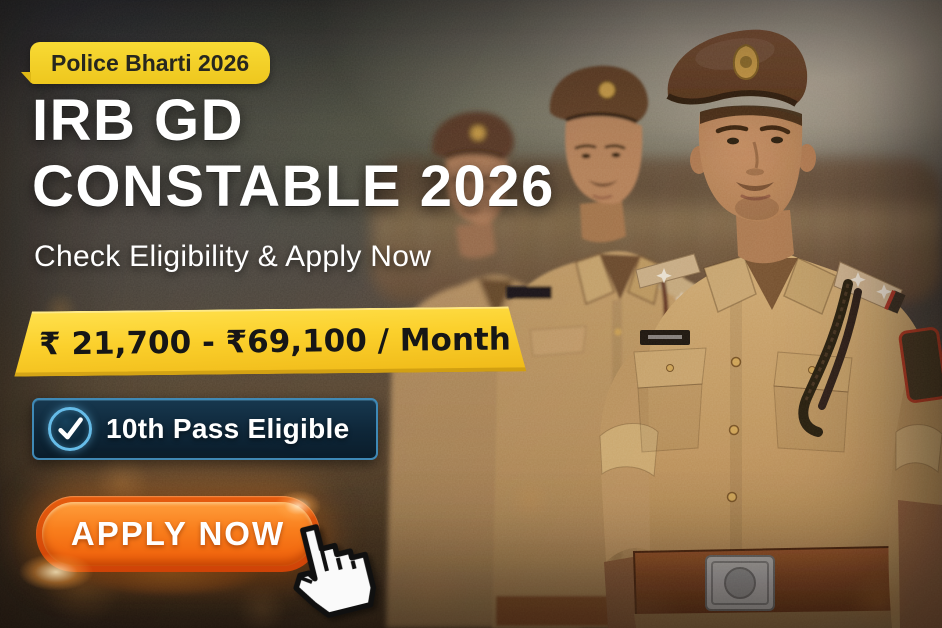 Image resolution: width=942 pixels, height=628 pixels. What do you see at coordinates (228, 428) in the screenshot?
I see `eligibility-label: 10th Pass Eligible` at bounding box center [228, 428].